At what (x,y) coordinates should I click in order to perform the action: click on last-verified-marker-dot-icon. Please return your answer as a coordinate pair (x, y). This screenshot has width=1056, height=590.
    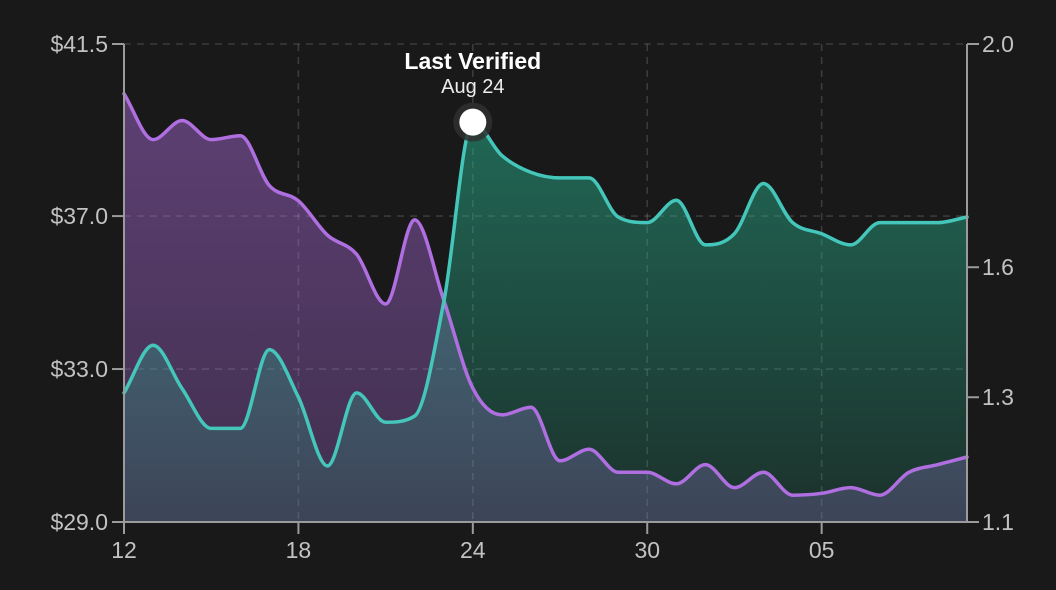
    Looking at the image, I should click on (473, 122).